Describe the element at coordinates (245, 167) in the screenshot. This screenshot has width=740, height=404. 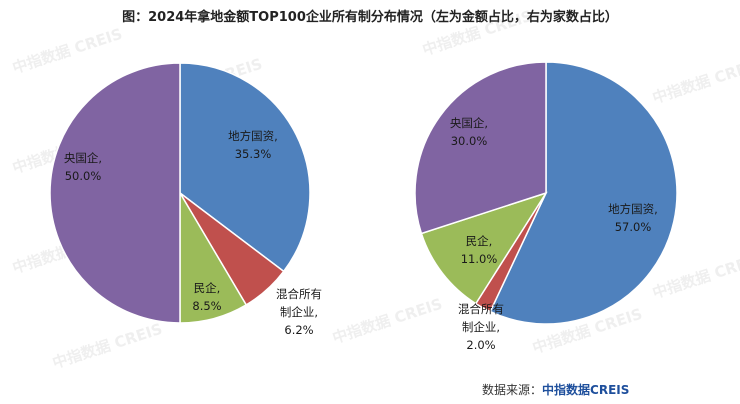
I see `pie-slice-local_state` at that location.